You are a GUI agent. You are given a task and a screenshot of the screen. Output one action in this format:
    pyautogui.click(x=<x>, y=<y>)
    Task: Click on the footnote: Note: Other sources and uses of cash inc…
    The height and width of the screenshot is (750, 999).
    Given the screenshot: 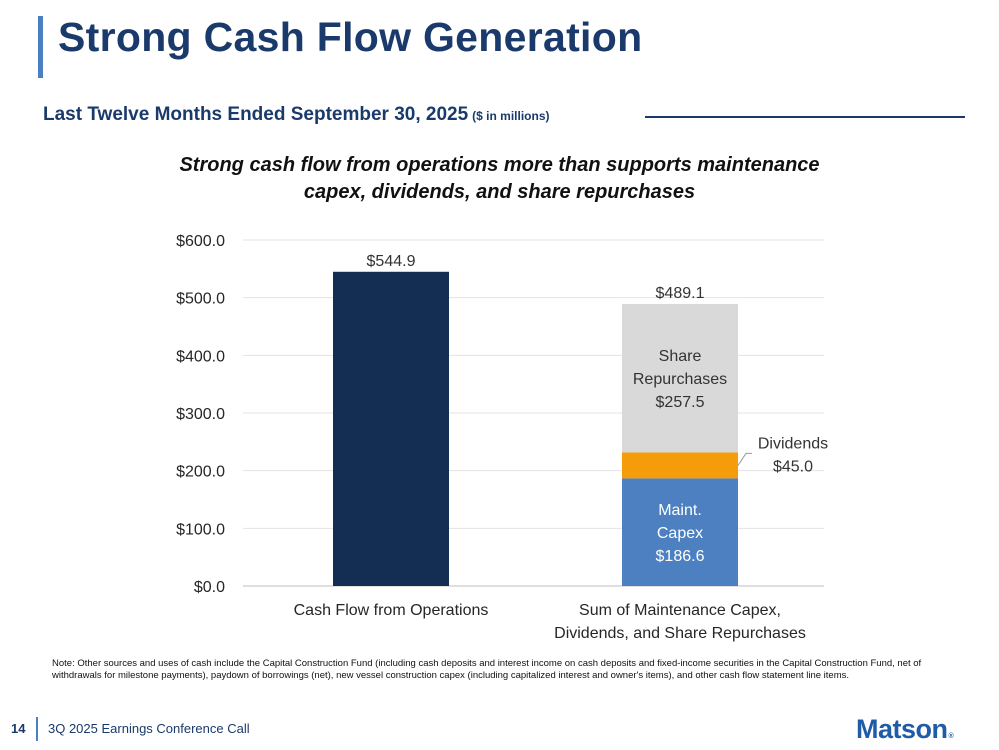 What is the action you would take?
    pyautogui.click(x=487, y=669)
    